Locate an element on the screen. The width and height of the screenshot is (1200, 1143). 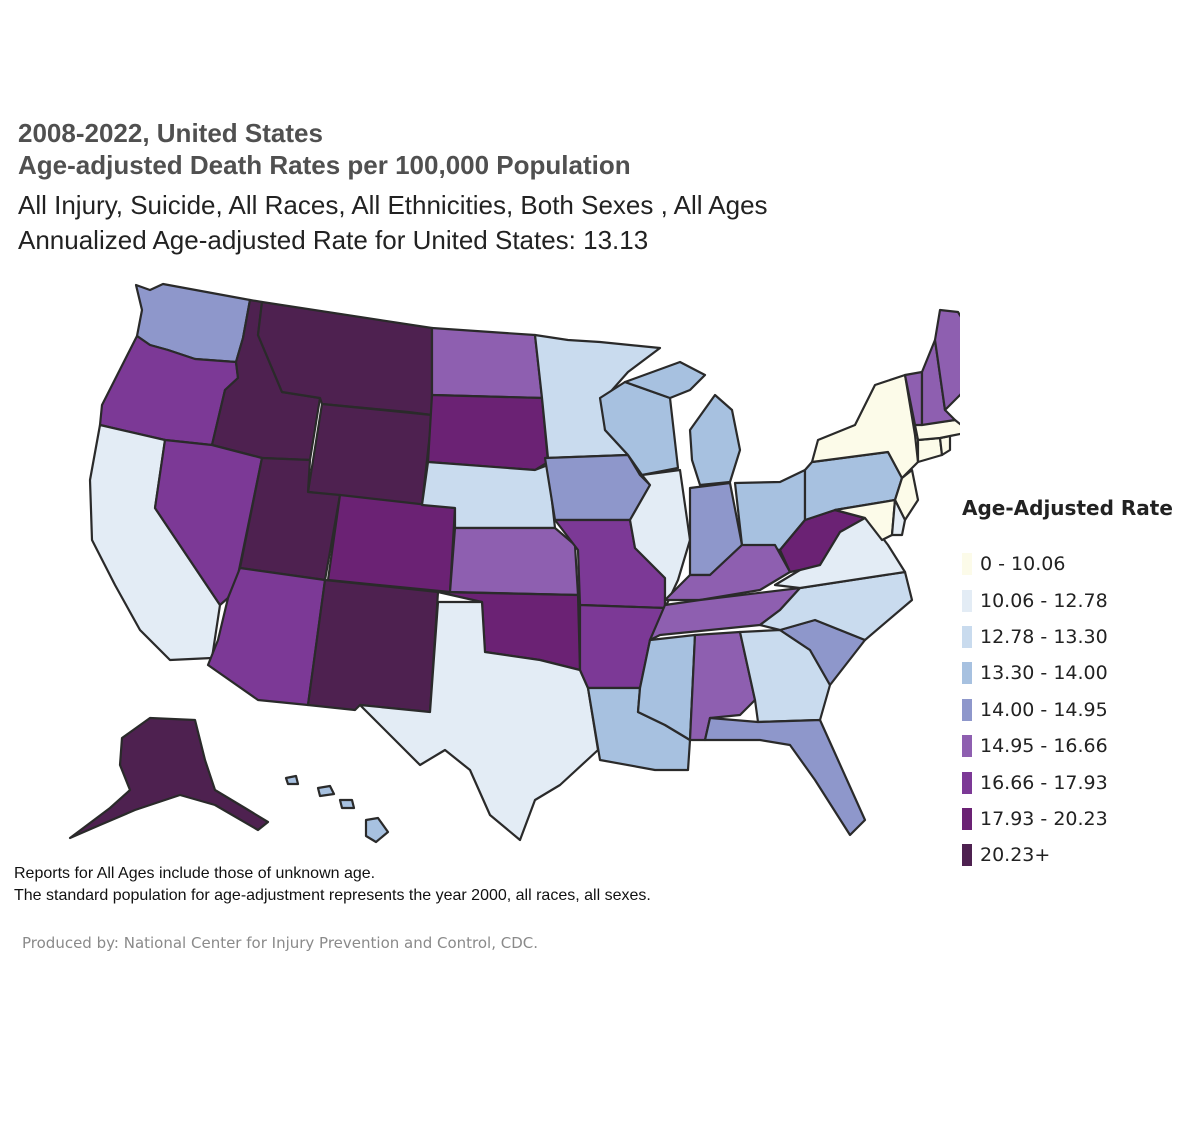
legend-item: 17.93 - 20.23 is located at coordinates (1077, 819).